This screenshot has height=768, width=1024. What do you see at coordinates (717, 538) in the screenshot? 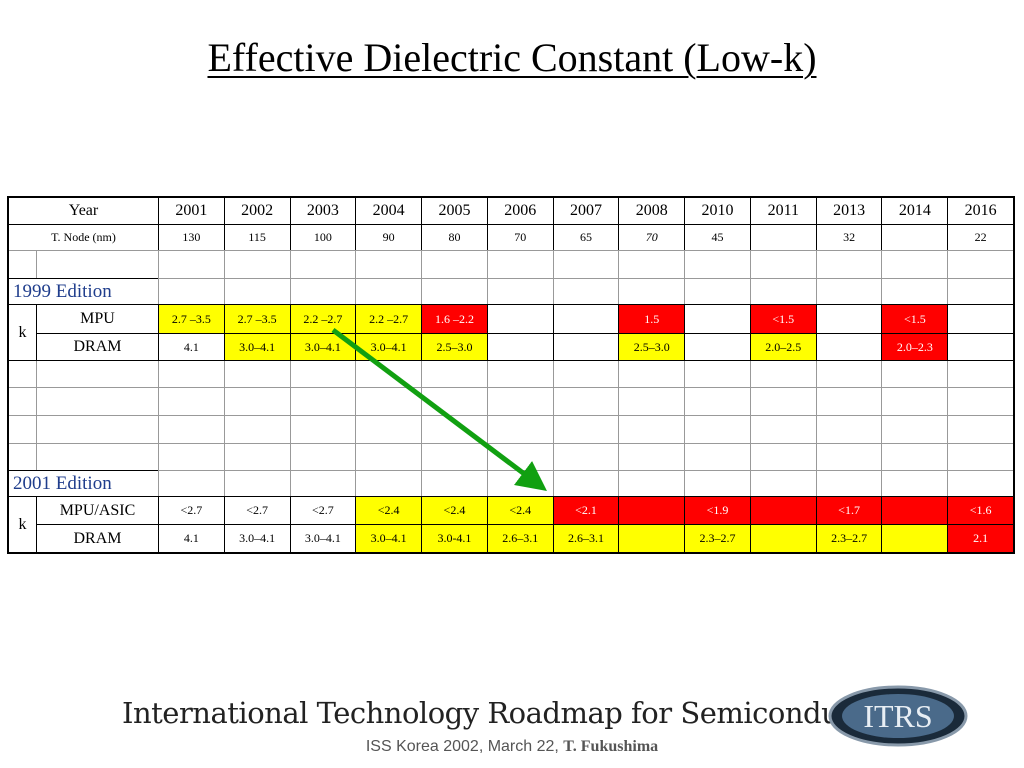
I see `value-cell: 2.3–2.7` at bounding box center [717, 538].